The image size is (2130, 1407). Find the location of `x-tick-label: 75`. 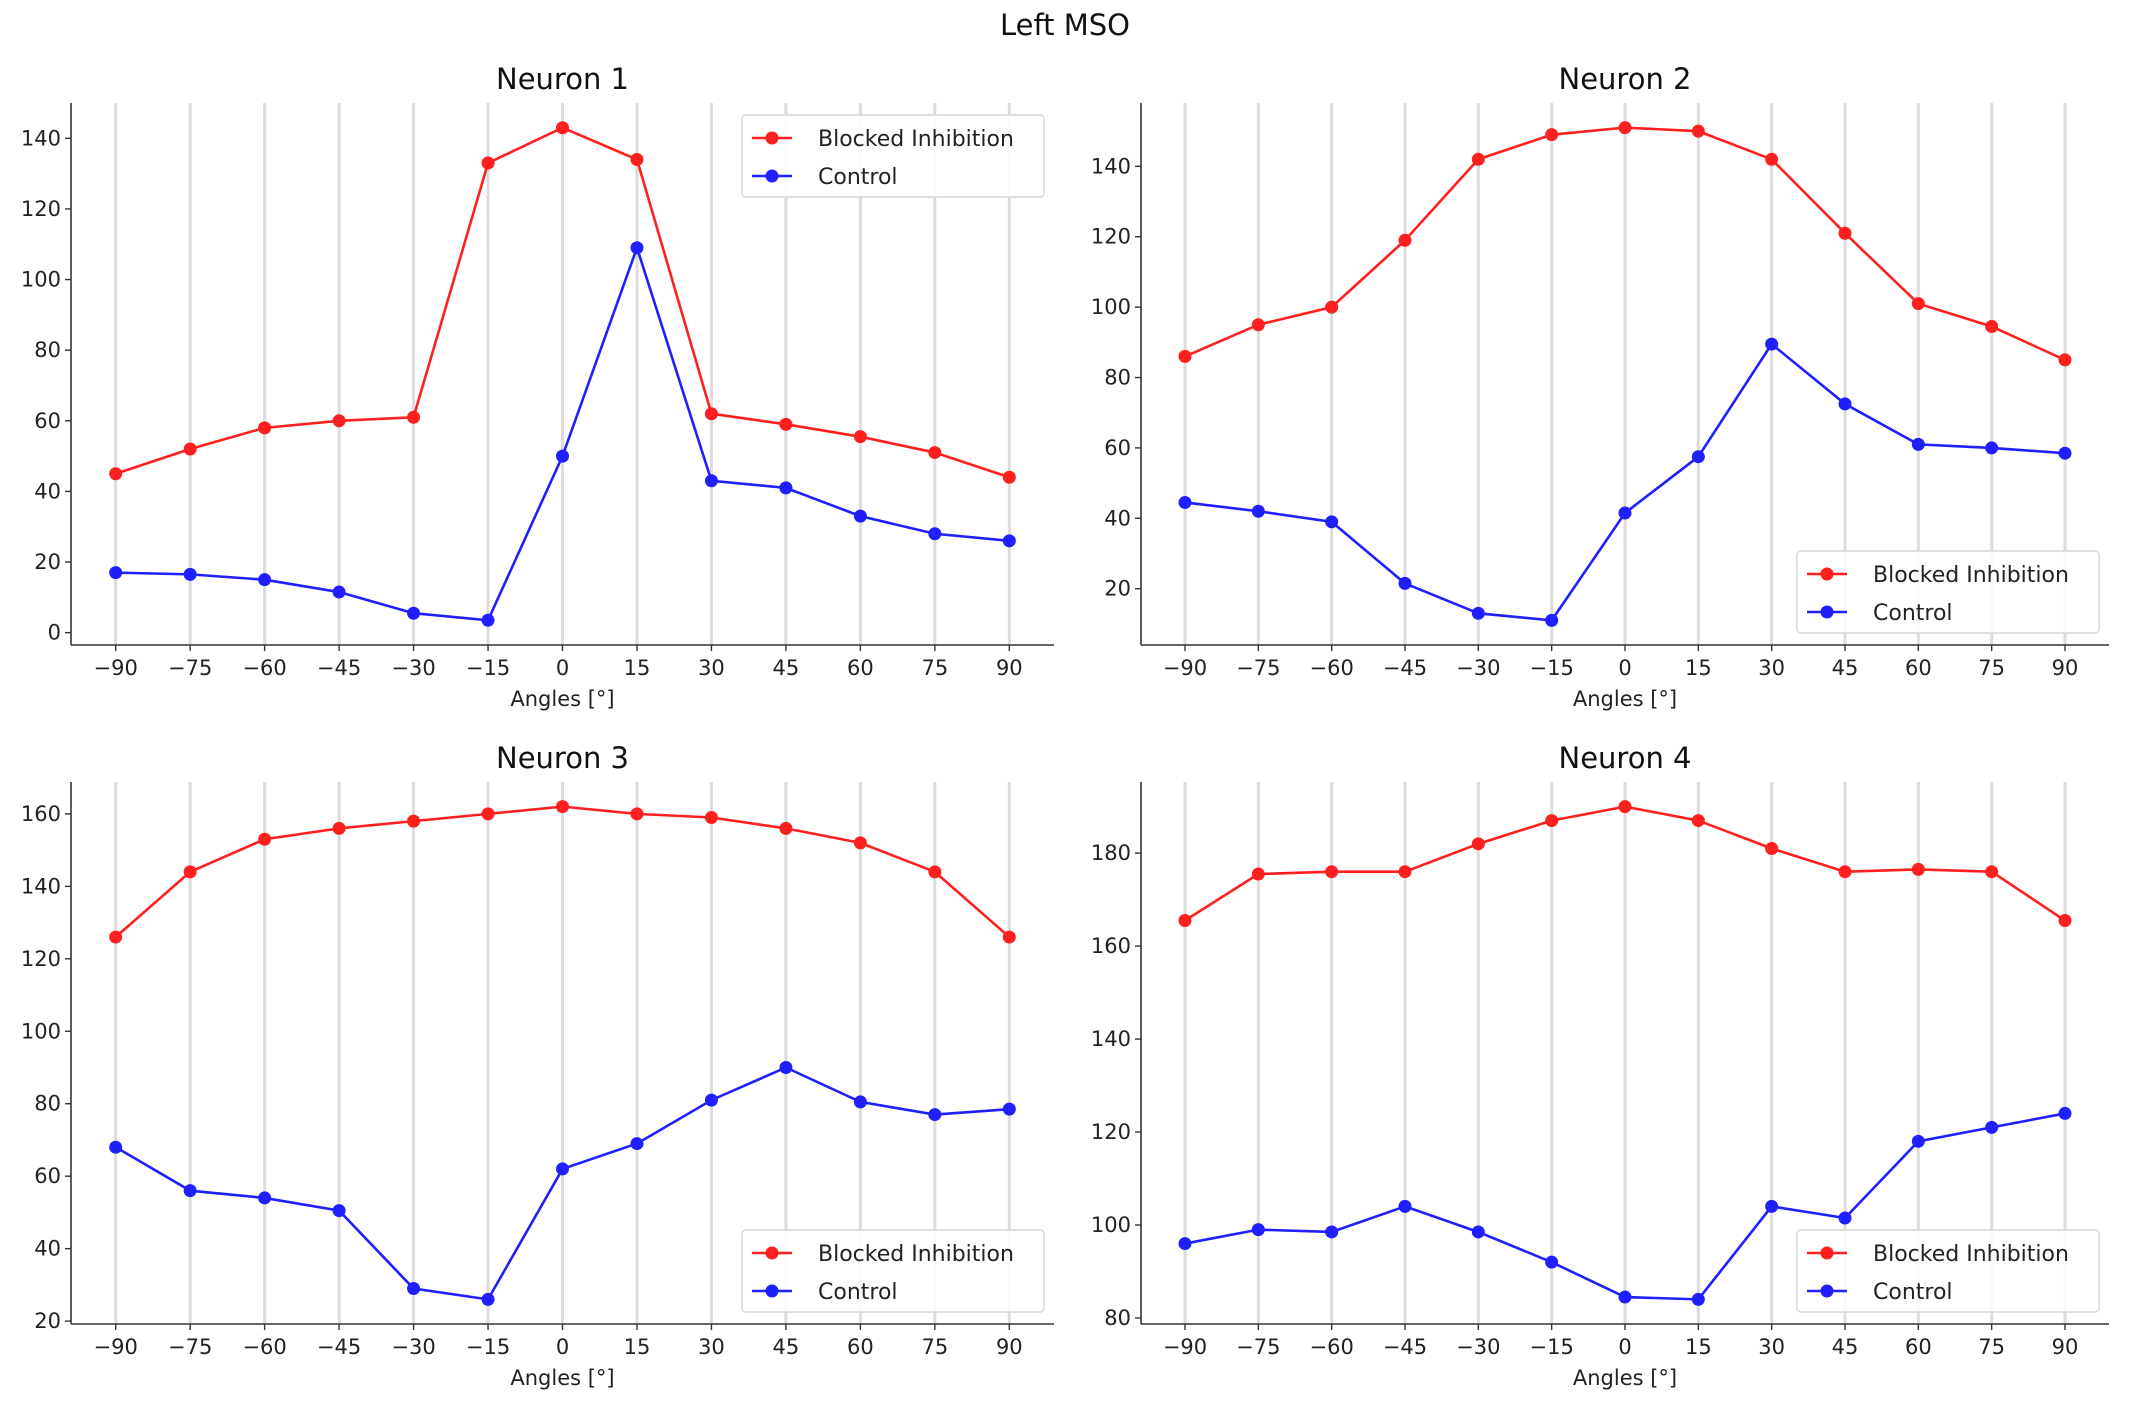

x-tick-label: 75 is located at coordinates (934, 668).